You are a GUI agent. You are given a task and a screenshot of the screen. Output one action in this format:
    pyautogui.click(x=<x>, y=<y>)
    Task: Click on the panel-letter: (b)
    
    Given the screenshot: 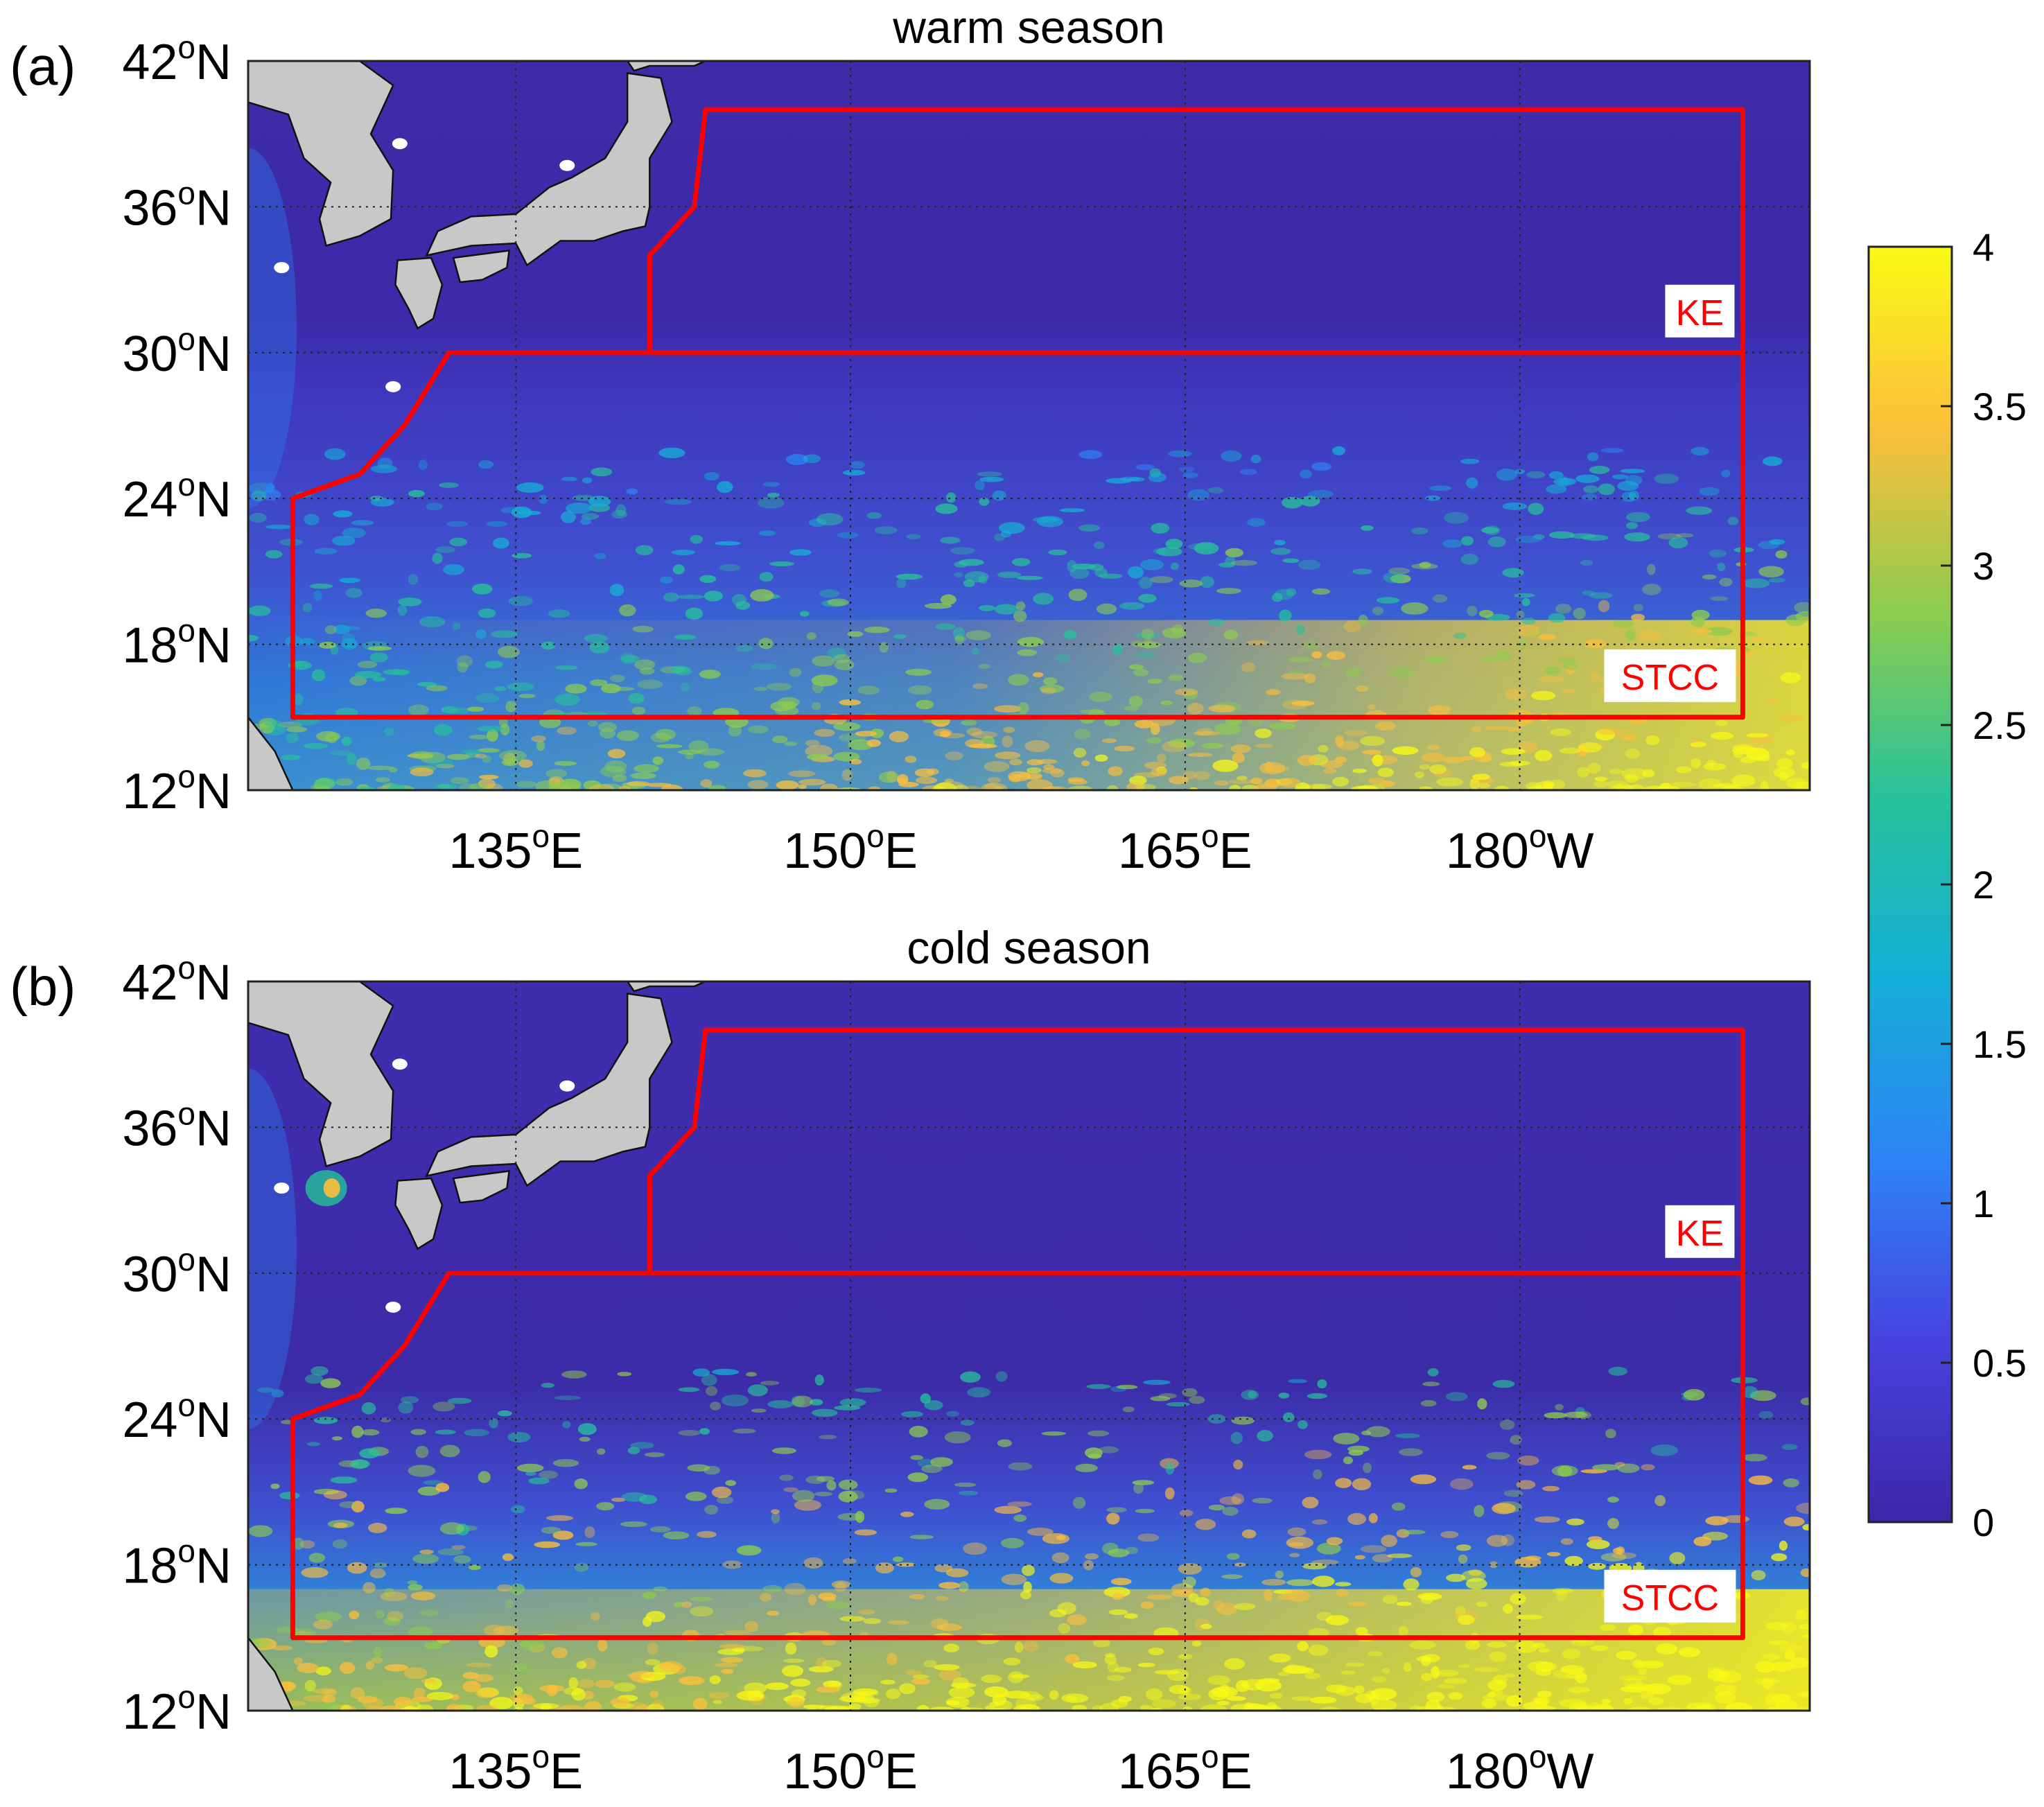 What is the action you would take?
    pyautogui.click(x=43, y=987)
    